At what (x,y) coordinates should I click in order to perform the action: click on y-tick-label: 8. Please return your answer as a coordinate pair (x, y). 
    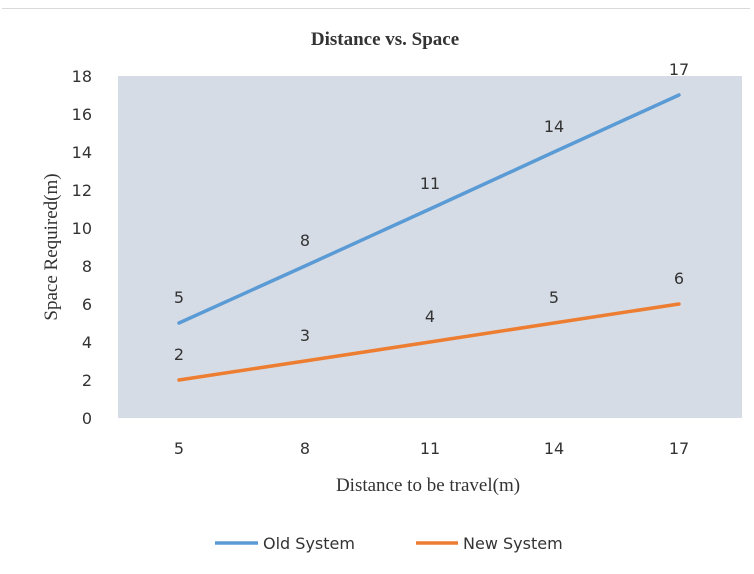
    Looking at the image, I should click on (87, 266).